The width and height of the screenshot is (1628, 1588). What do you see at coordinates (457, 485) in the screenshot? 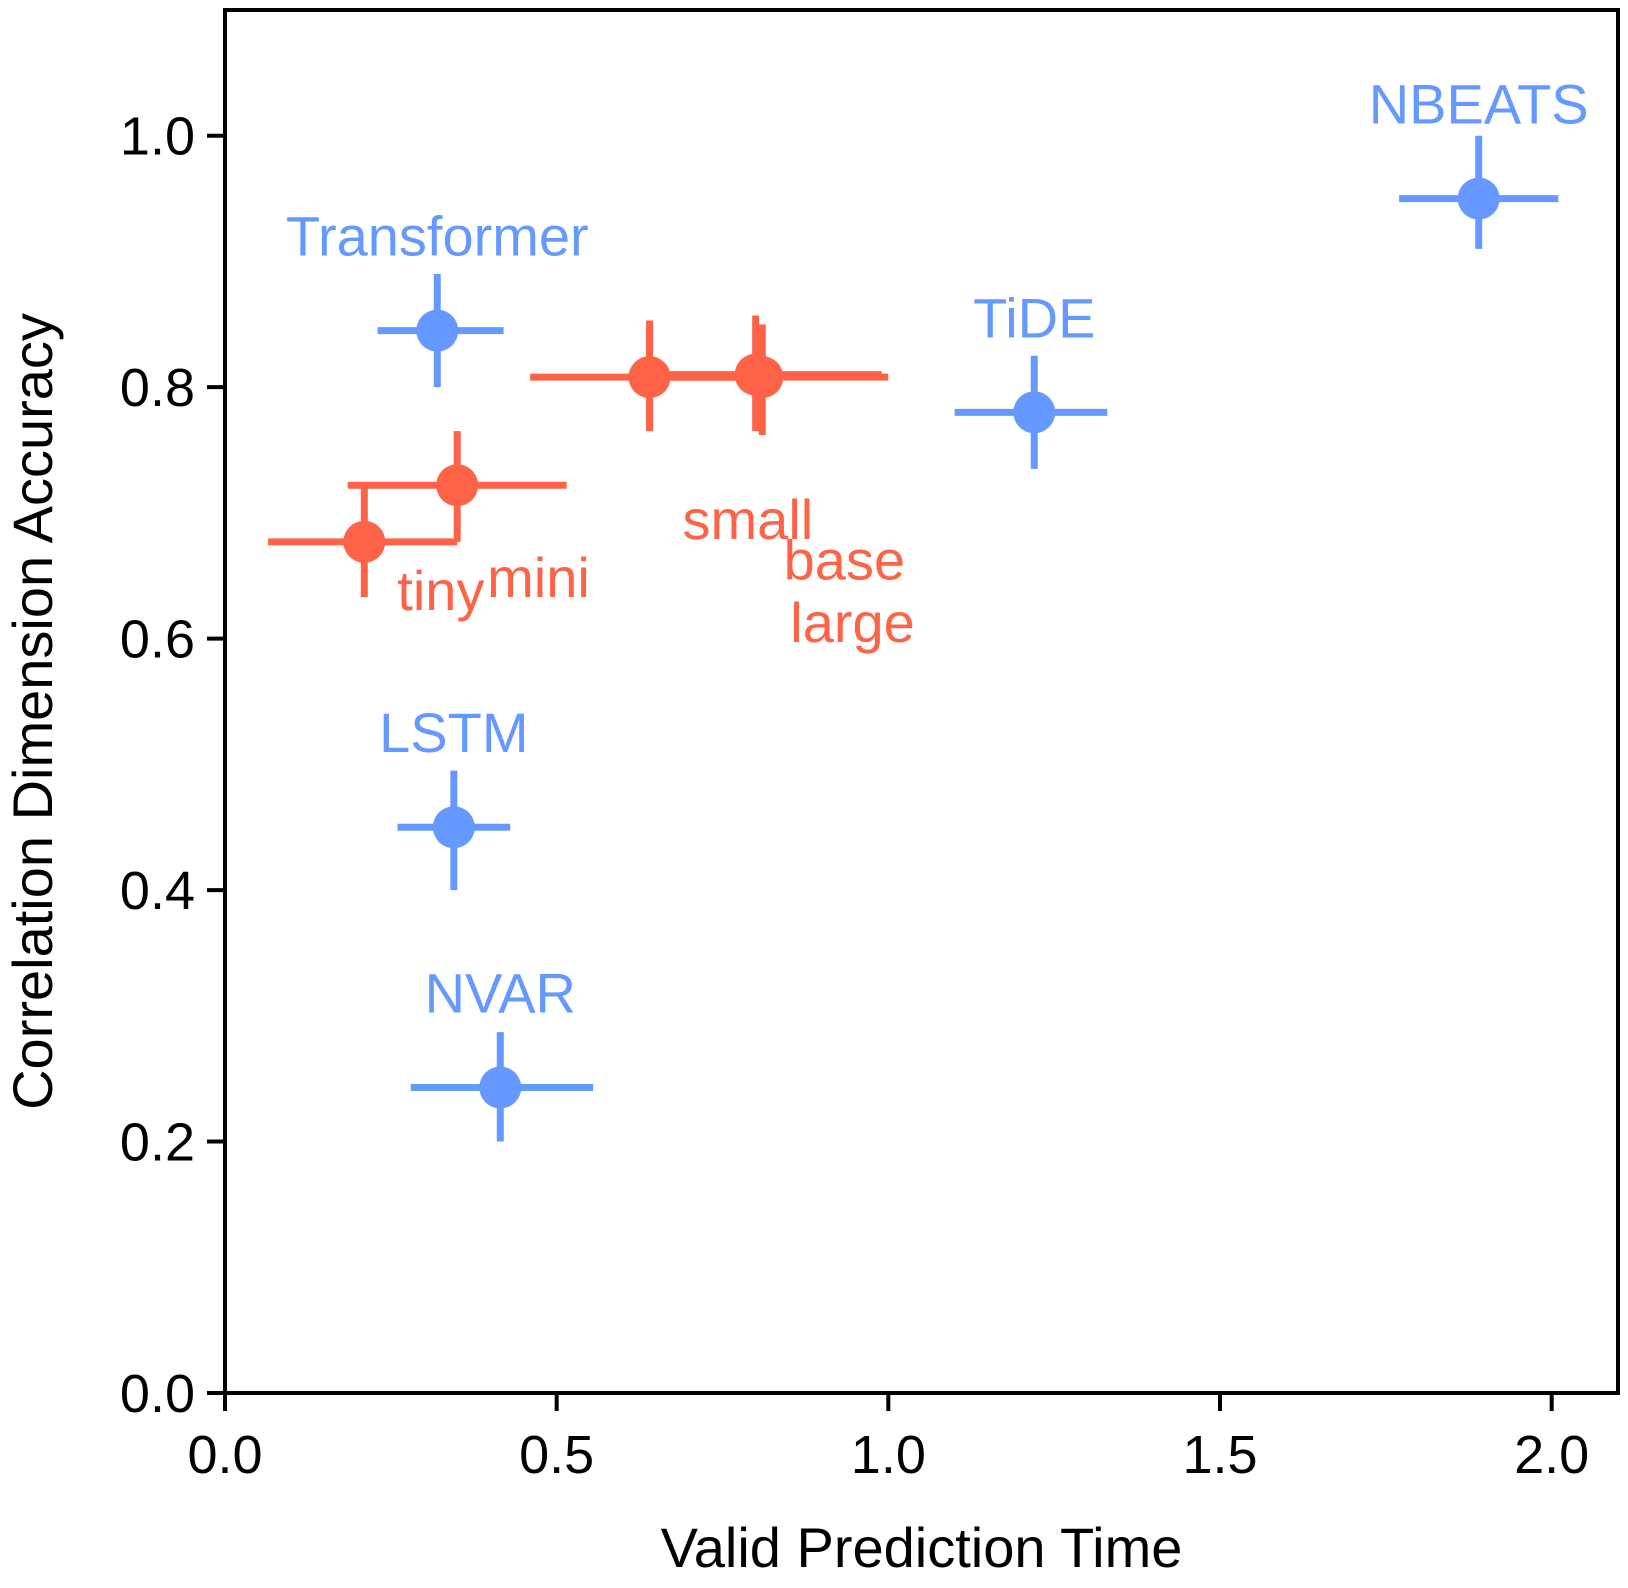
I see `point-mini` at bounding box center [457, 485].